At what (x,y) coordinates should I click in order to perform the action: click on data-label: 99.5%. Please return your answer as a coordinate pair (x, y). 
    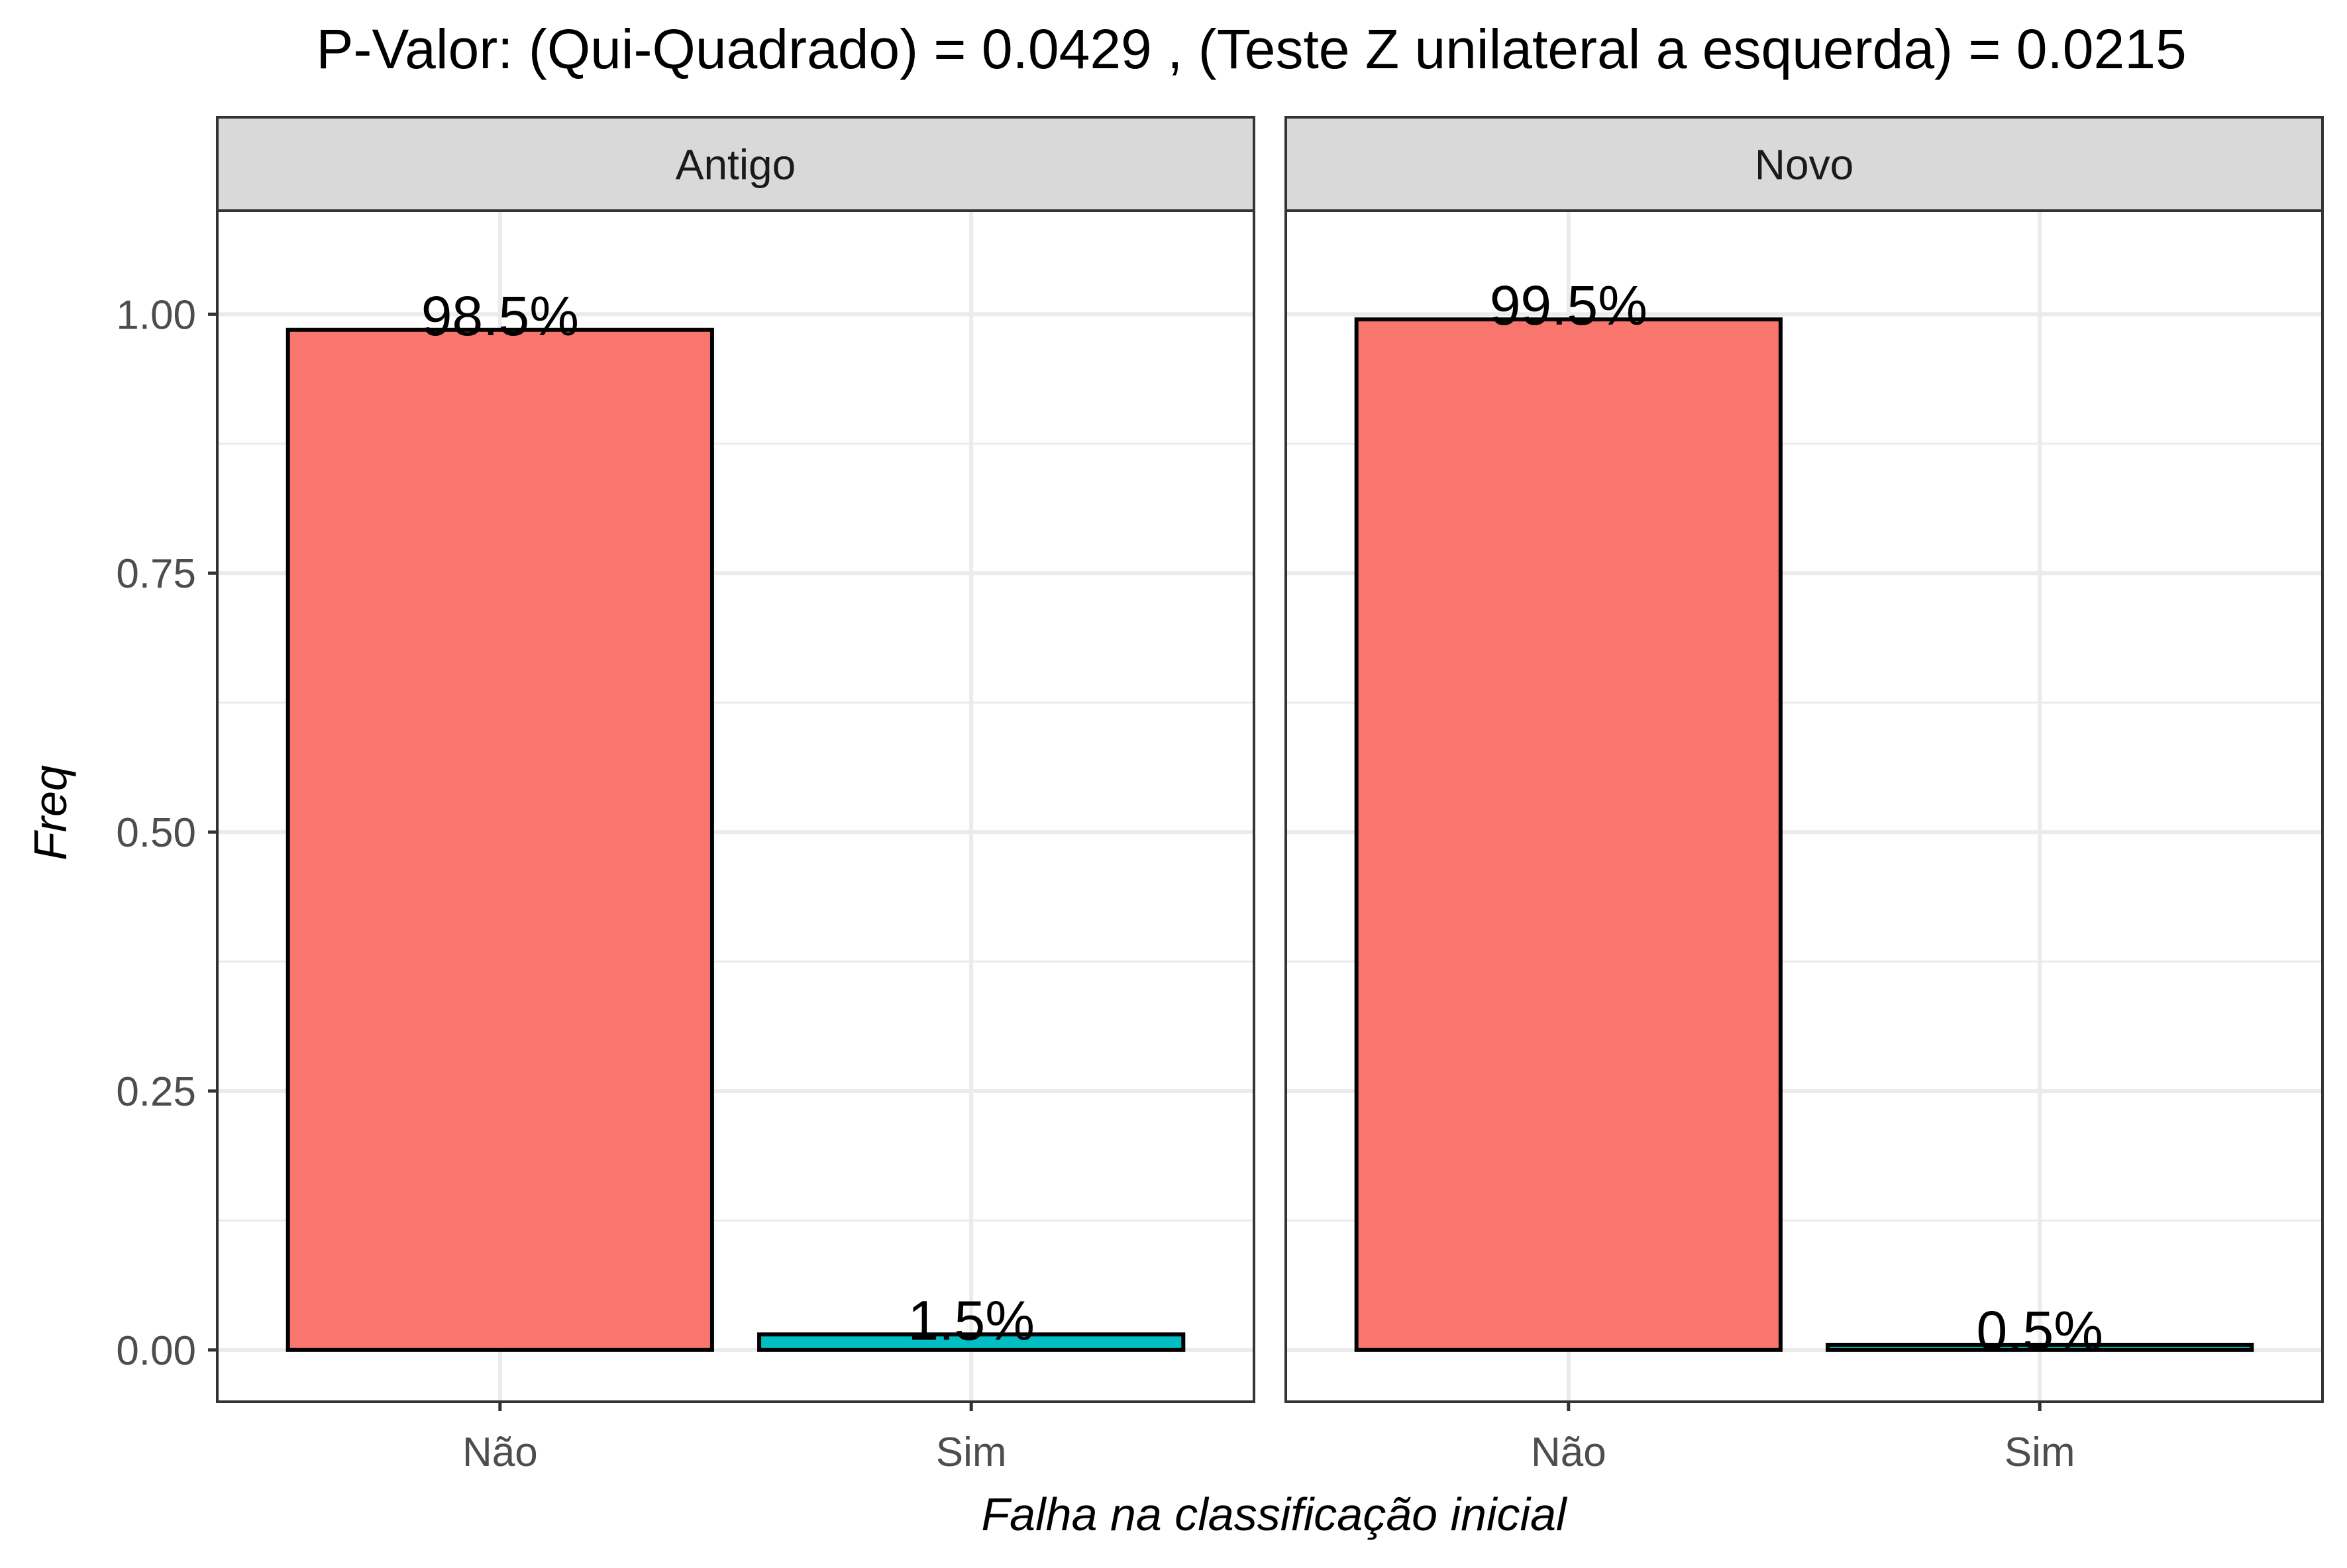
    Looking at the image, I should click on (1568, 305).